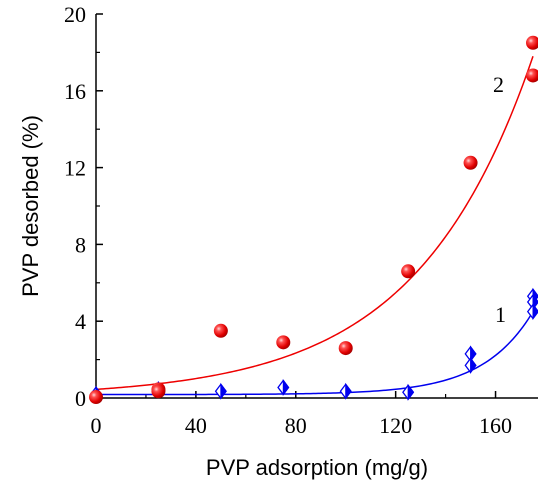 This screenshot has height=493, width=538. Describe the element at coordinates (317, 467) in the screenshot. I see `x-axis-title: PVP adsorption (mg/g)` at that location.